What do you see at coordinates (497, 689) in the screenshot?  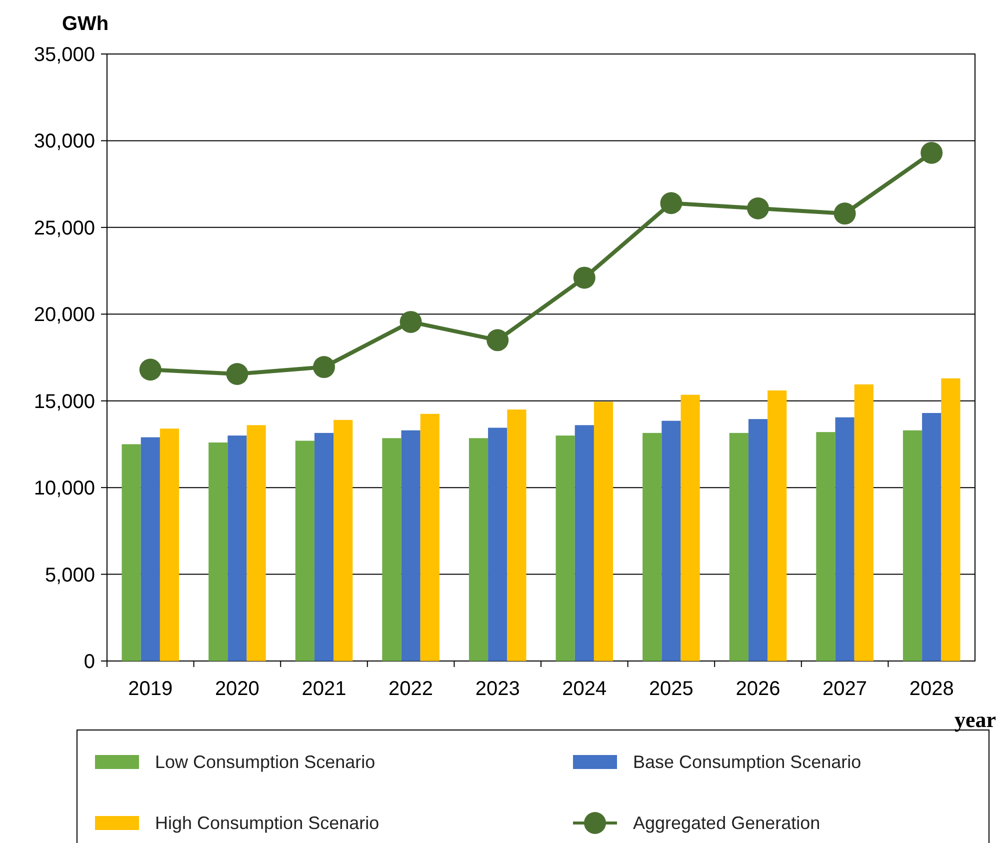 I see `x-tick-label: 2023` at bounding box center [497, 689].